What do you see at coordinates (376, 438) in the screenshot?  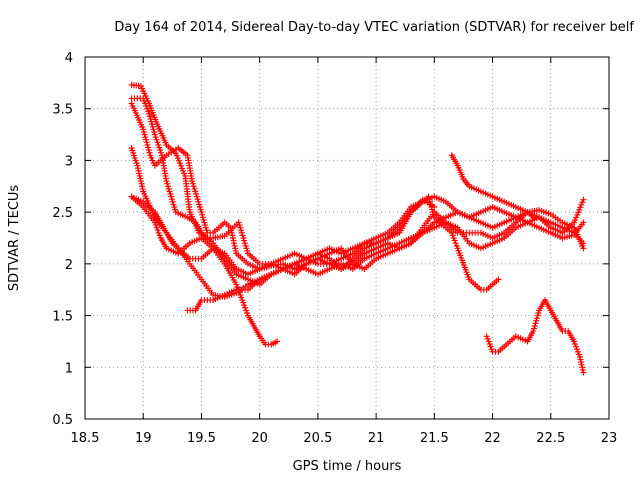 I see `x-tick-label: 21` at bounding box center [376, 438].